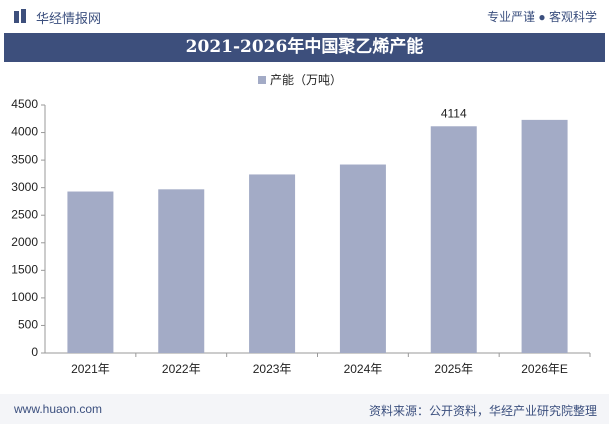  I want to click on chart-title: 2021-2026年中国聚乙烯产能, so click(304, 47).